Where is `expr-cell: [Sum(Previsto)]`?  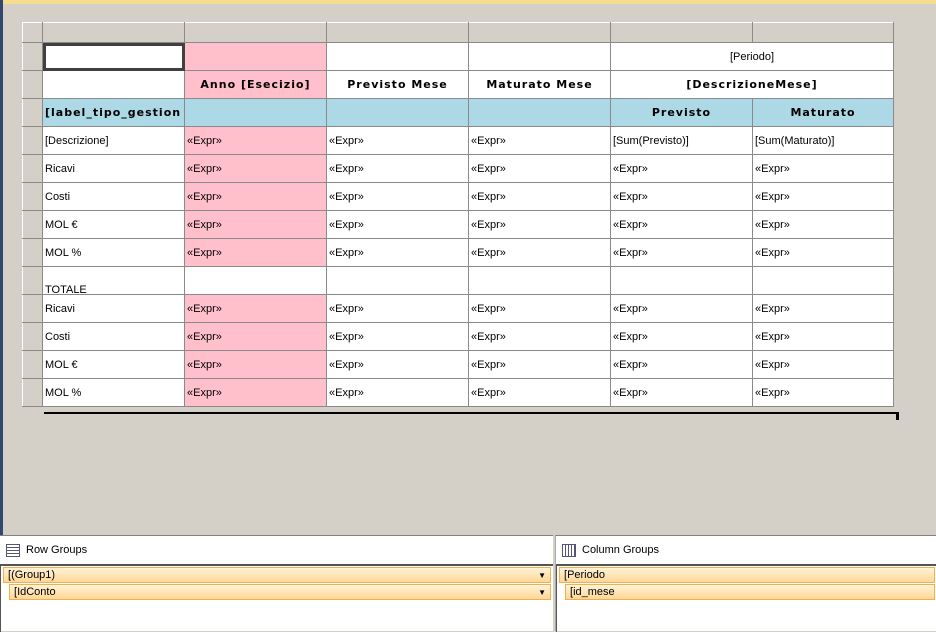 expr-cell: [Sum(Previsto)] is located at coordinates (681, 140).